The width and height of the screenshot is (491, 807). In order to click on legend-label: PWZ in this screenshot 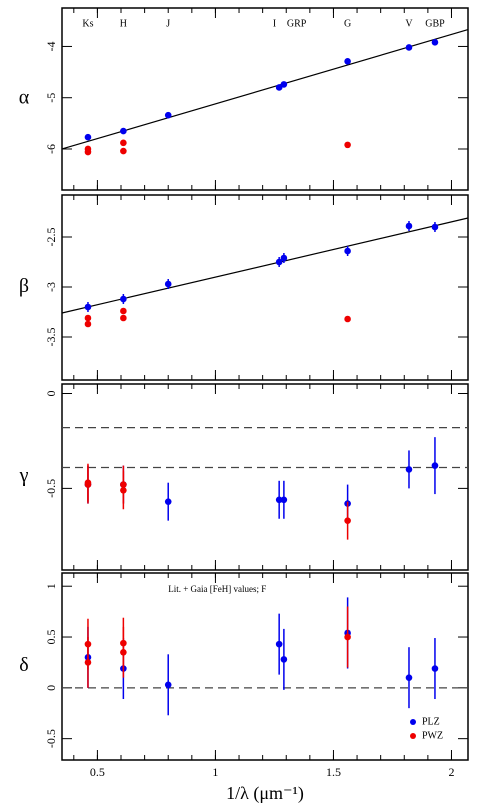, I will do `click(432, 735)`.